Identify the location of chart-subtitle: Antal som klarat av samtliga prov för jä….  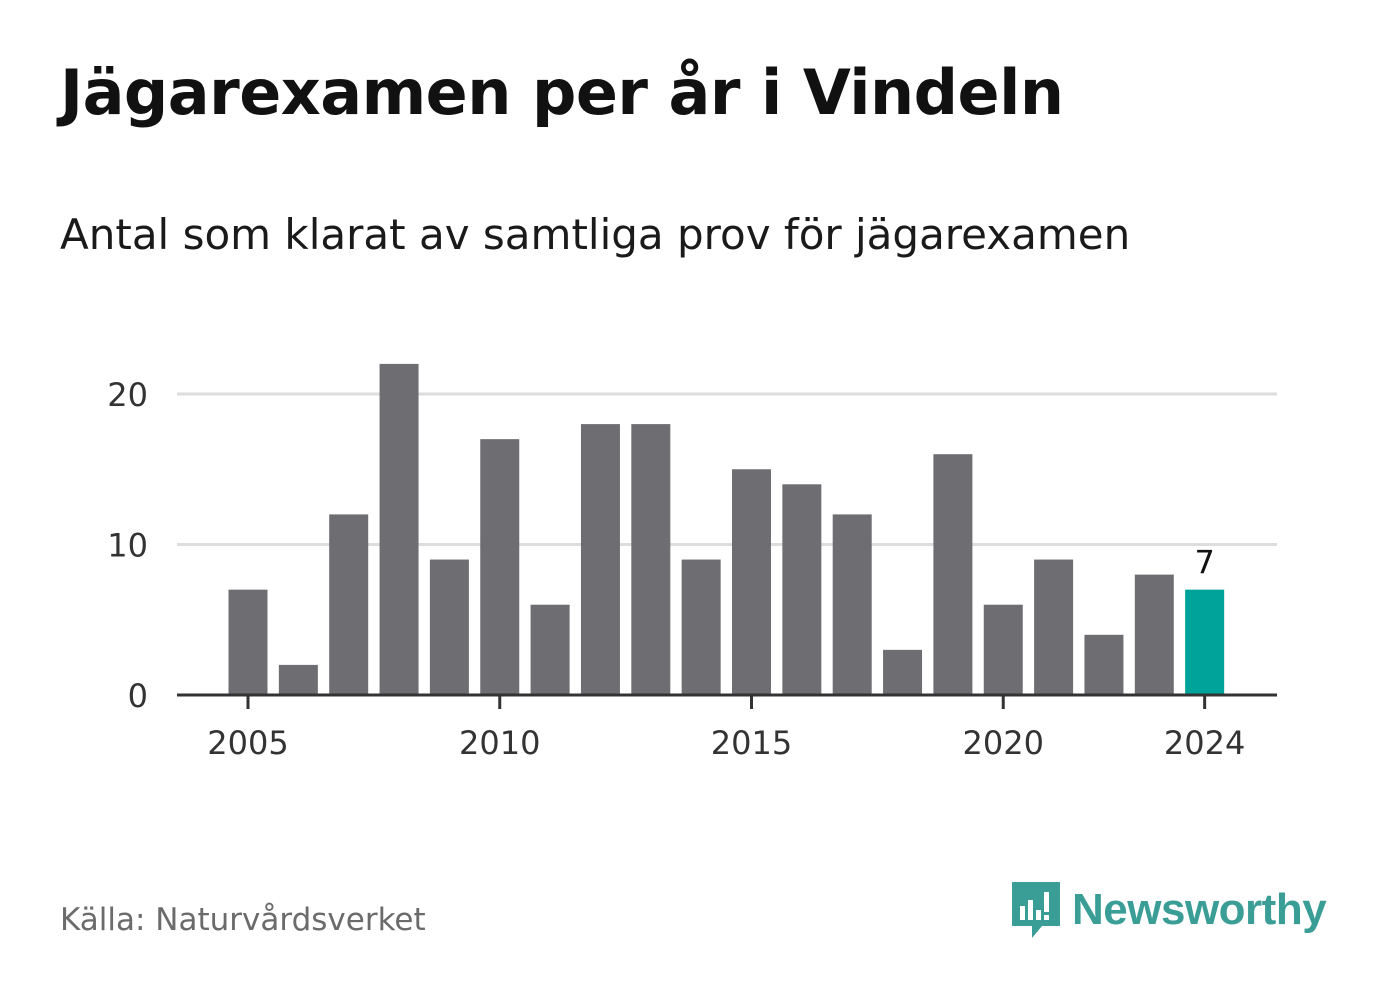
(595, 234).